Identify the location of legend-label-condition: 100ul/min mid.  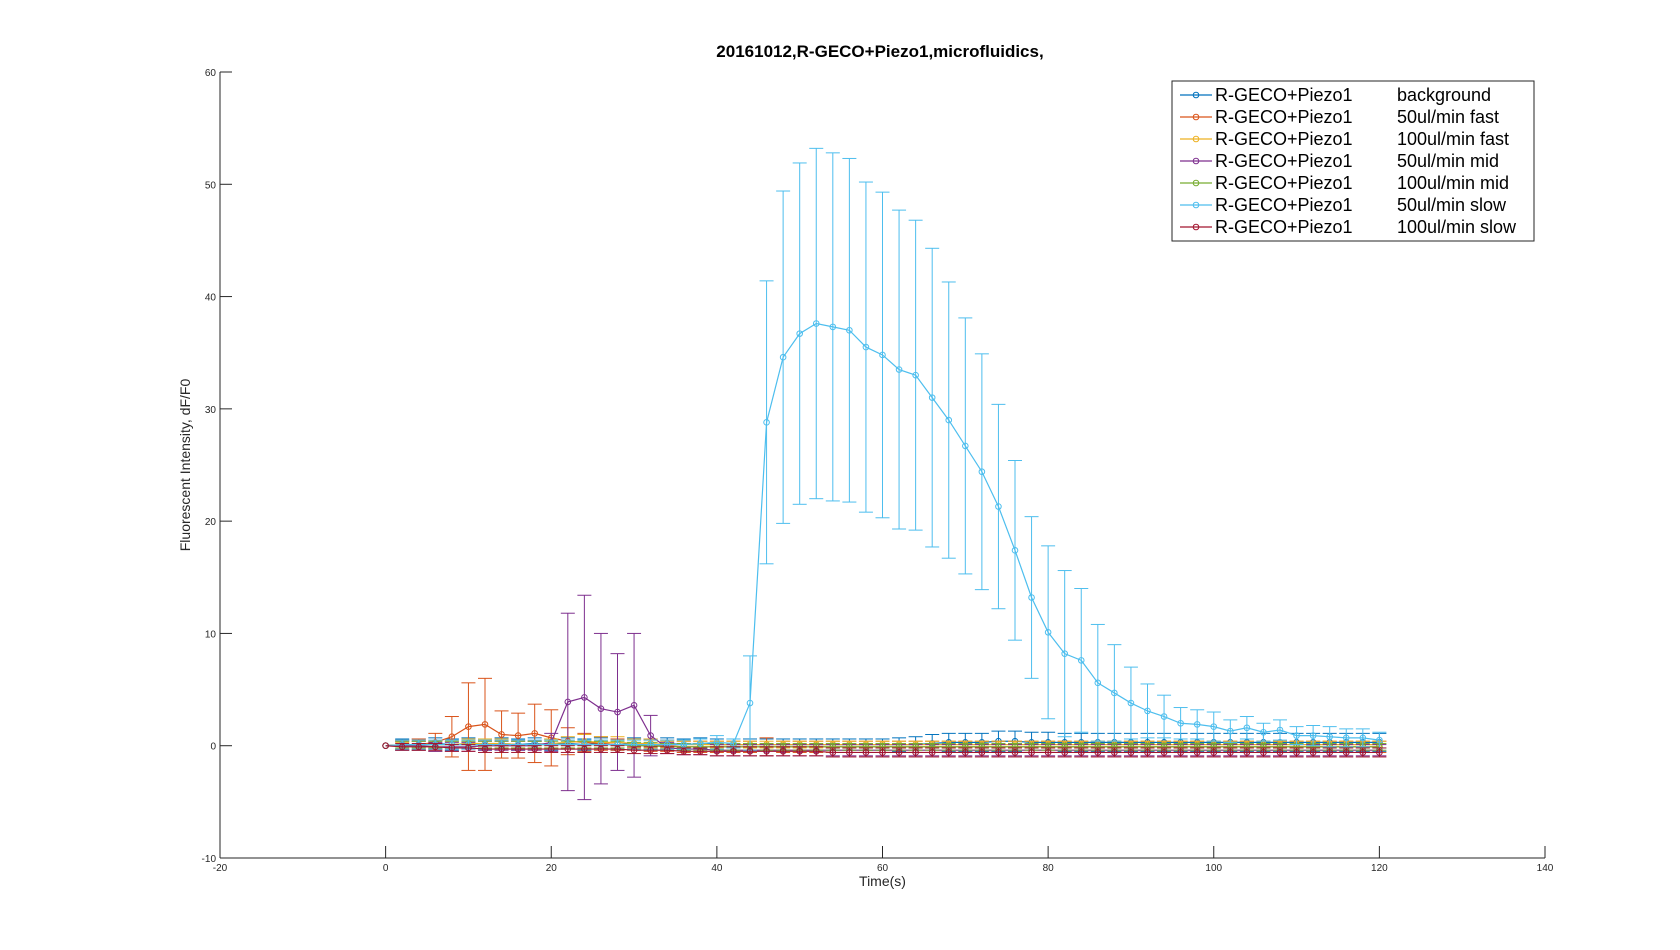
(1453, 183).